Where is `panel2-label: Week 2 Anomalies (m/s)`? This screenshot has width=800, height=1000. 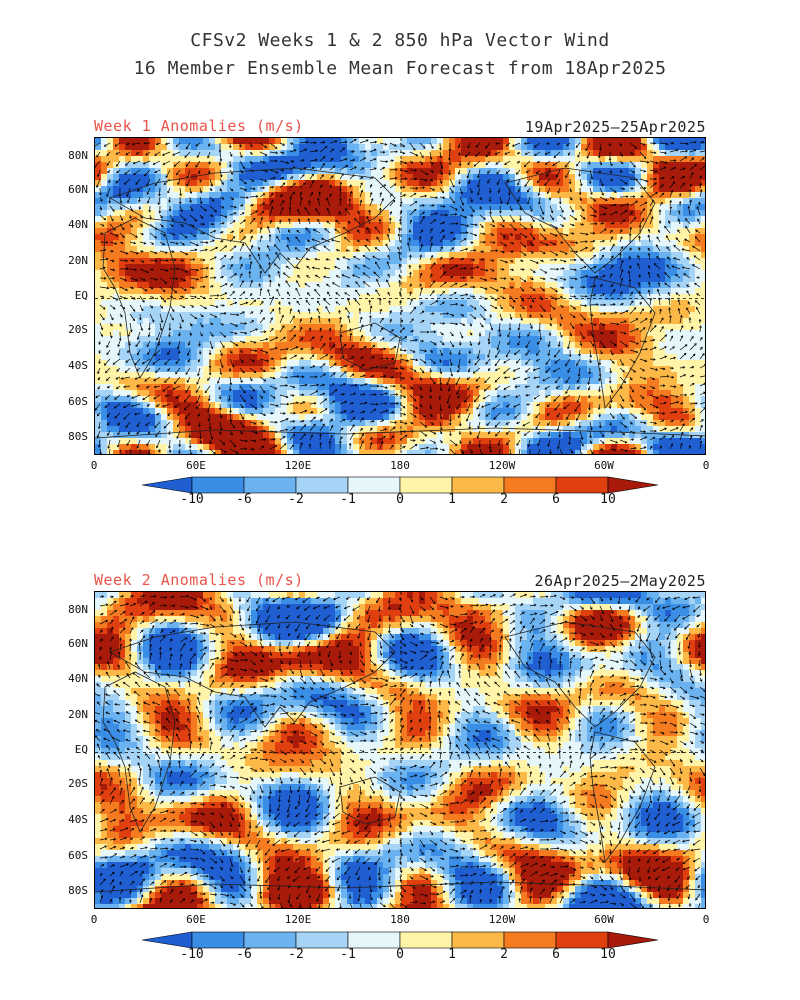
panel2-label: Week 2 Anomalies (m/s) is located at coordinates (199, 580).